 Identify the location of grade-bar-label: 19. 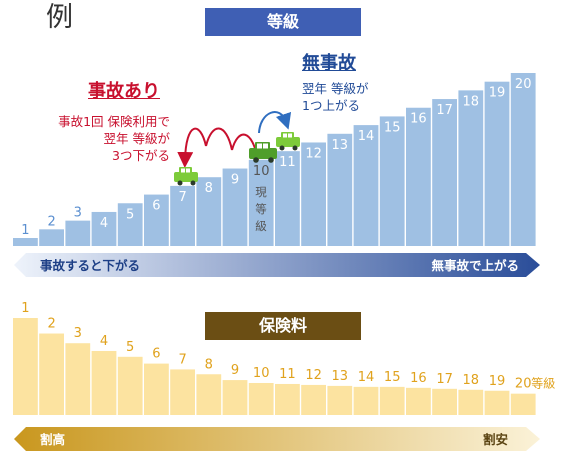
(497, 93).